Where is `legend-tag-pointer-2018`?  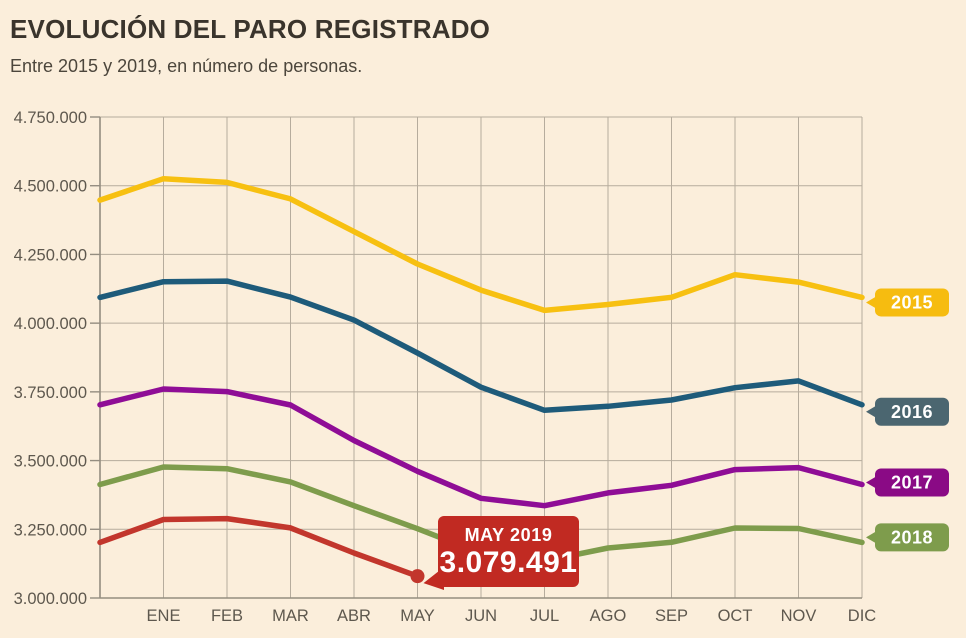
legend-tag-pointer-2018 is located at coordinates (871, 537).